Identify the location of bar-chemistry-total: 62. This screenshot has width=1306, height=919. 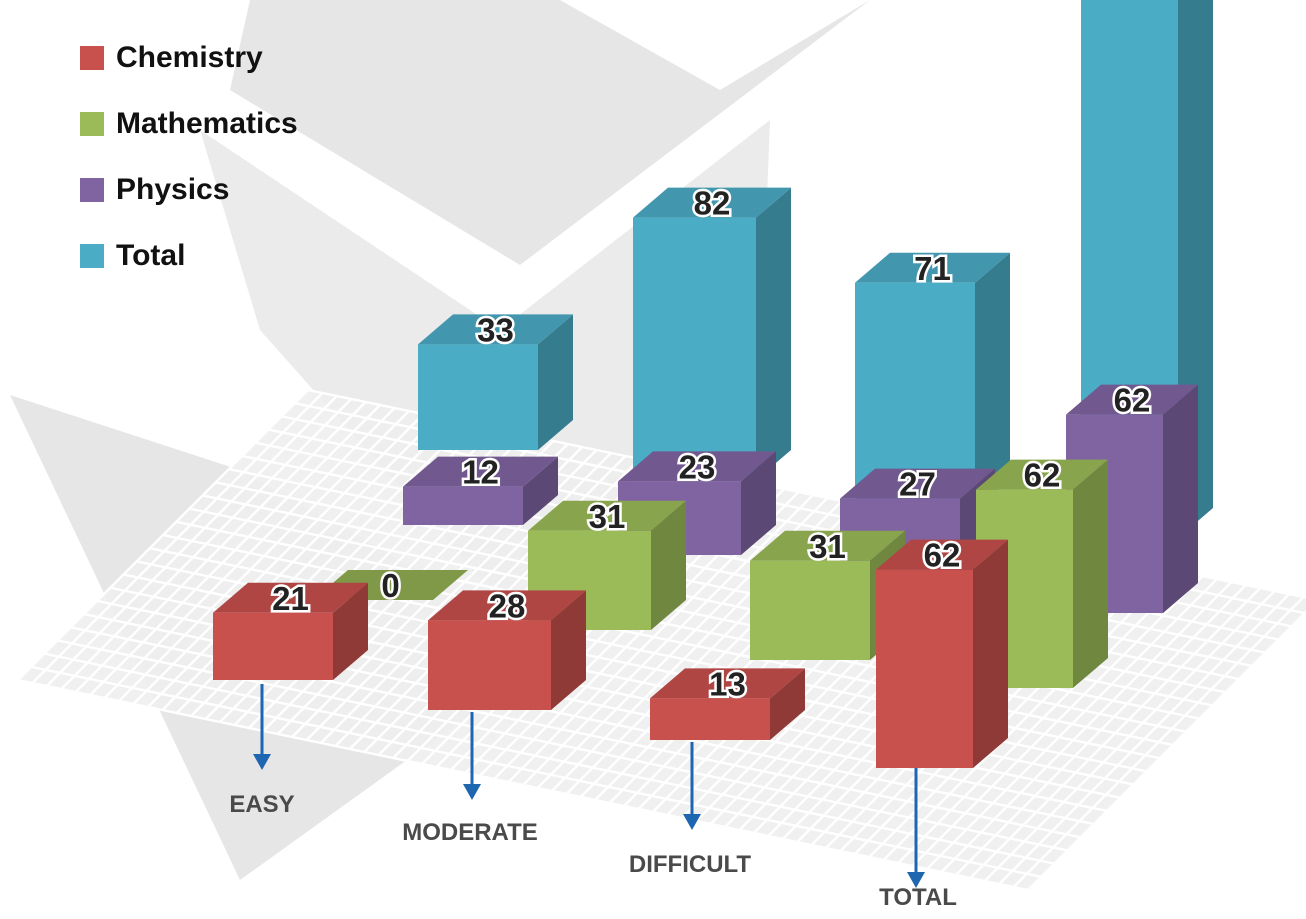
(942, 651).